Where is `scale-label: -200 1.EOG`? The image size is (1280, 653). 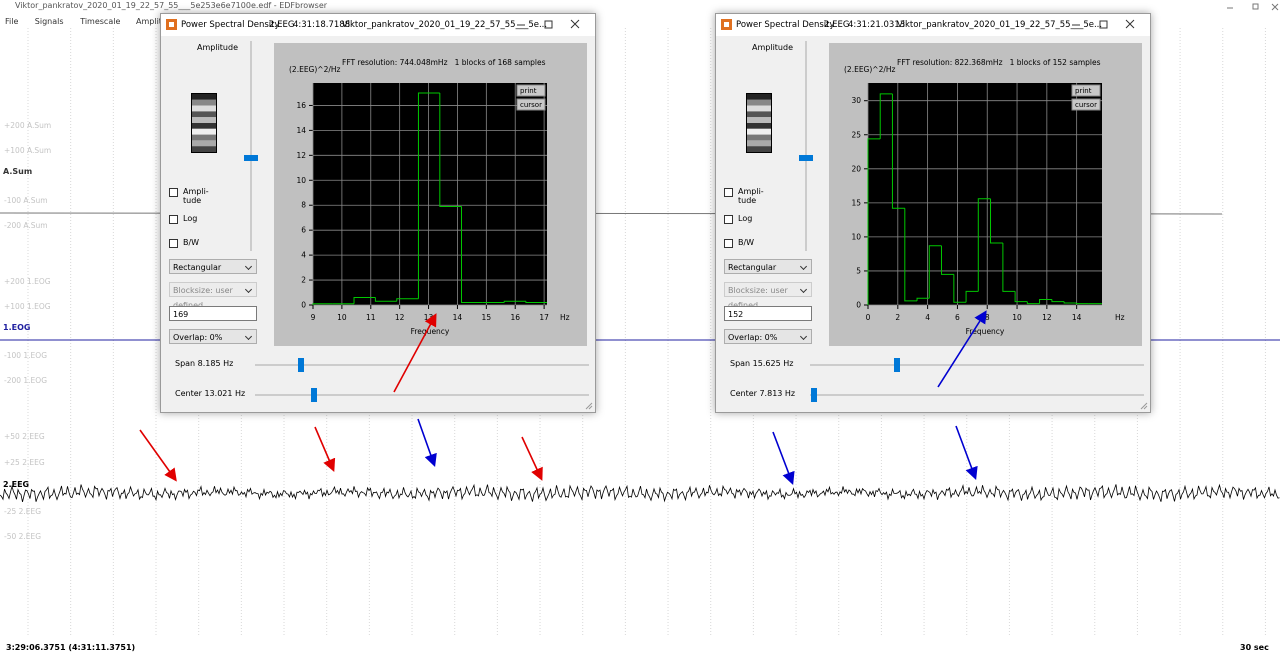 scale-label: -200 1.EOG is located at coordinates (25, 380).